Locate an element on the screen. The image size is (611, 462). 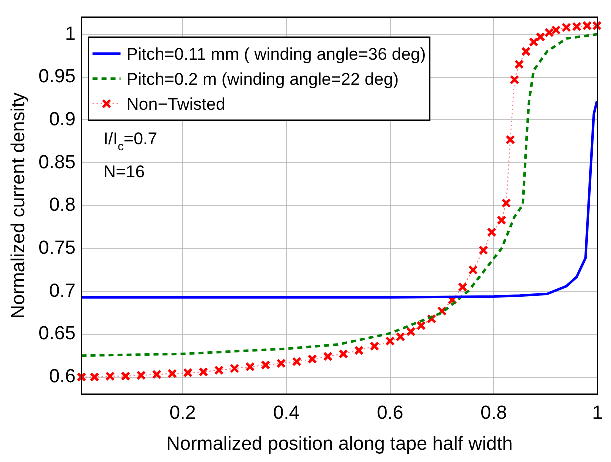
x-tick-label: 0.2 is located at coordinates (183, 413).